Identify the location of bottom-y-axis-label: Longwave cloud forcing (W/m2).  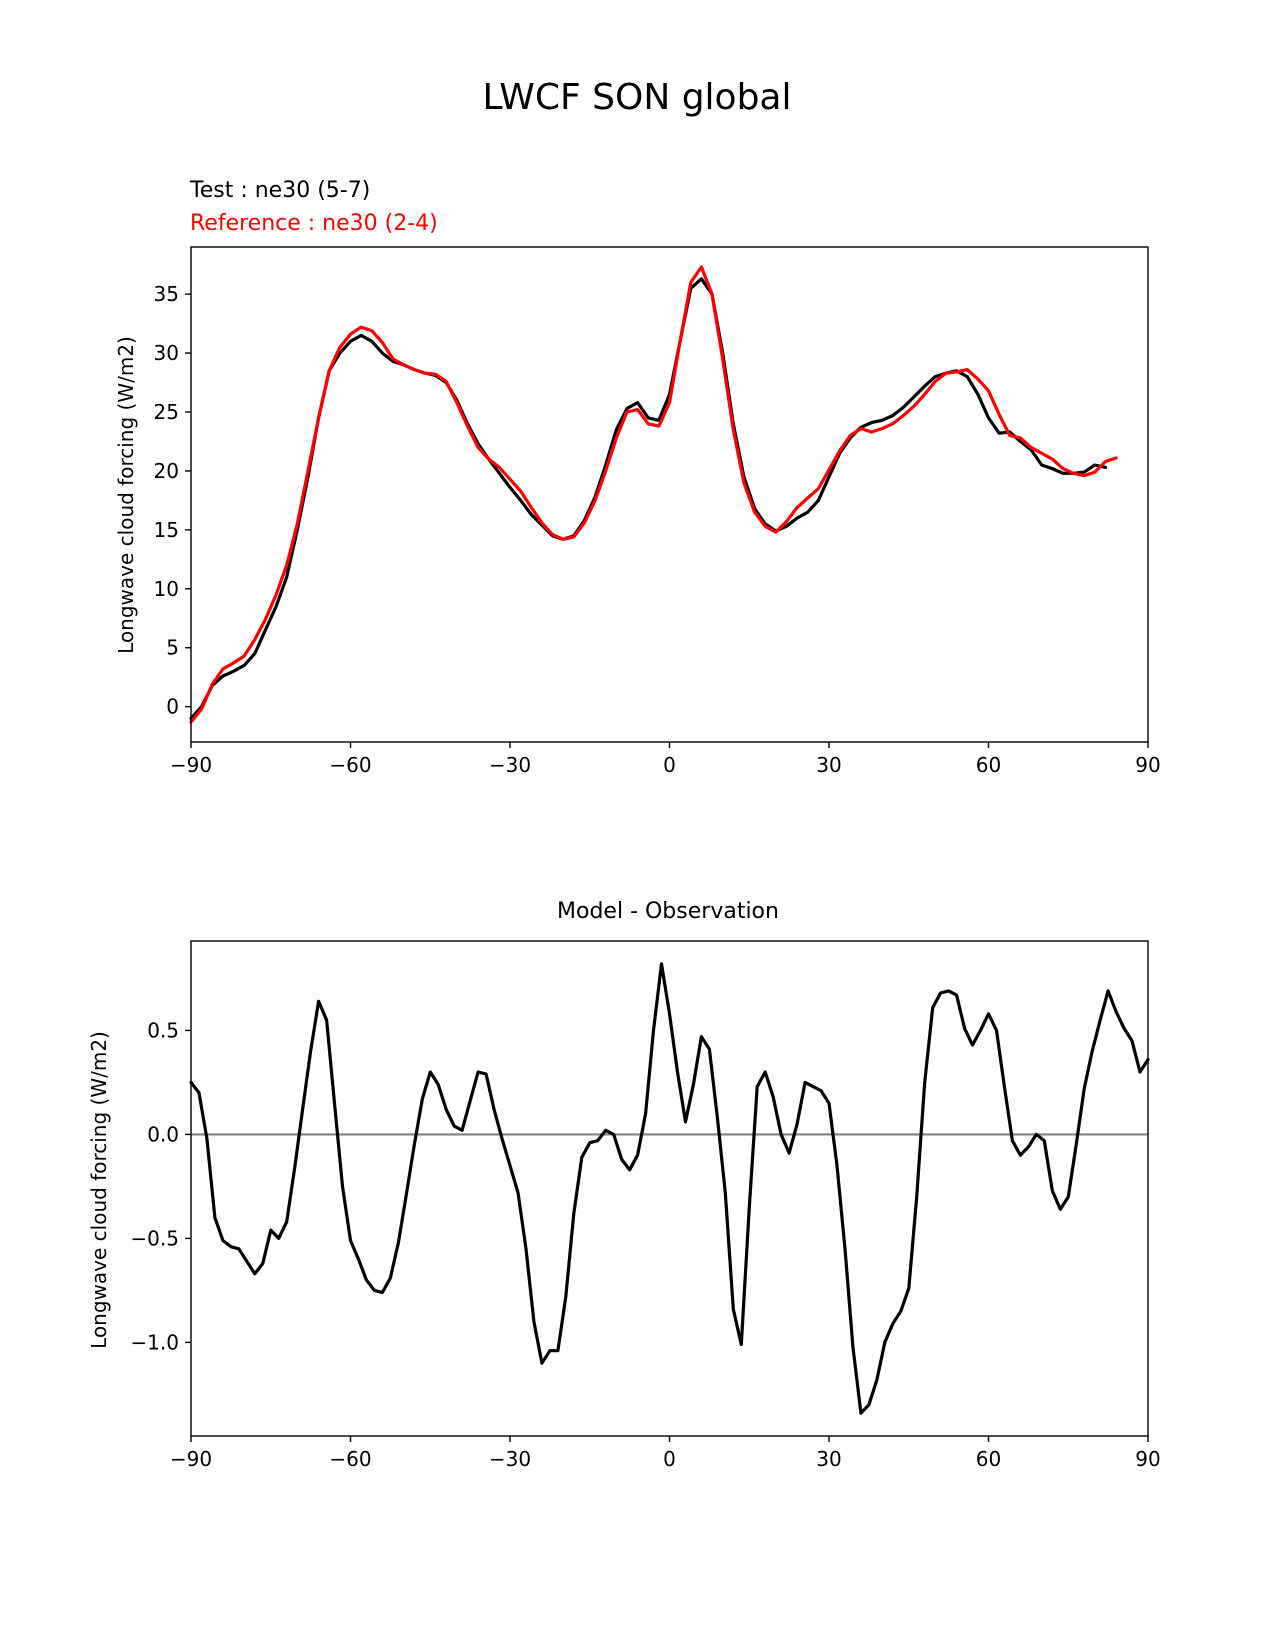
(99, 1190).